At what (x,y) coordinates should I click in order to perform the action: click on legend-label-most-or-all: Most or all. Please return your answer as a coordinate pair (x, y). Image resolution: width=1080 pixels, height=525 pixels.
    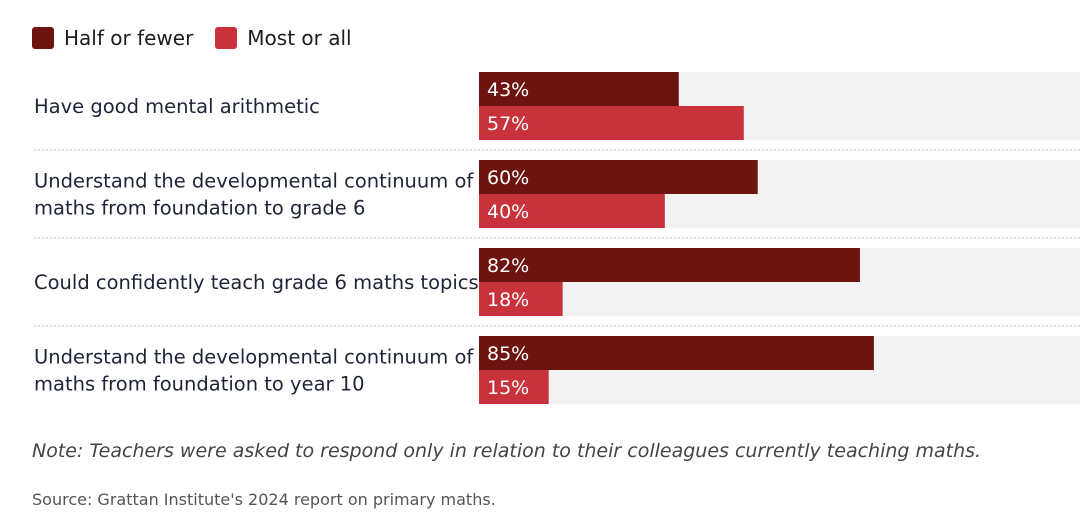
    Looking at the image, I should click on (299, 38).